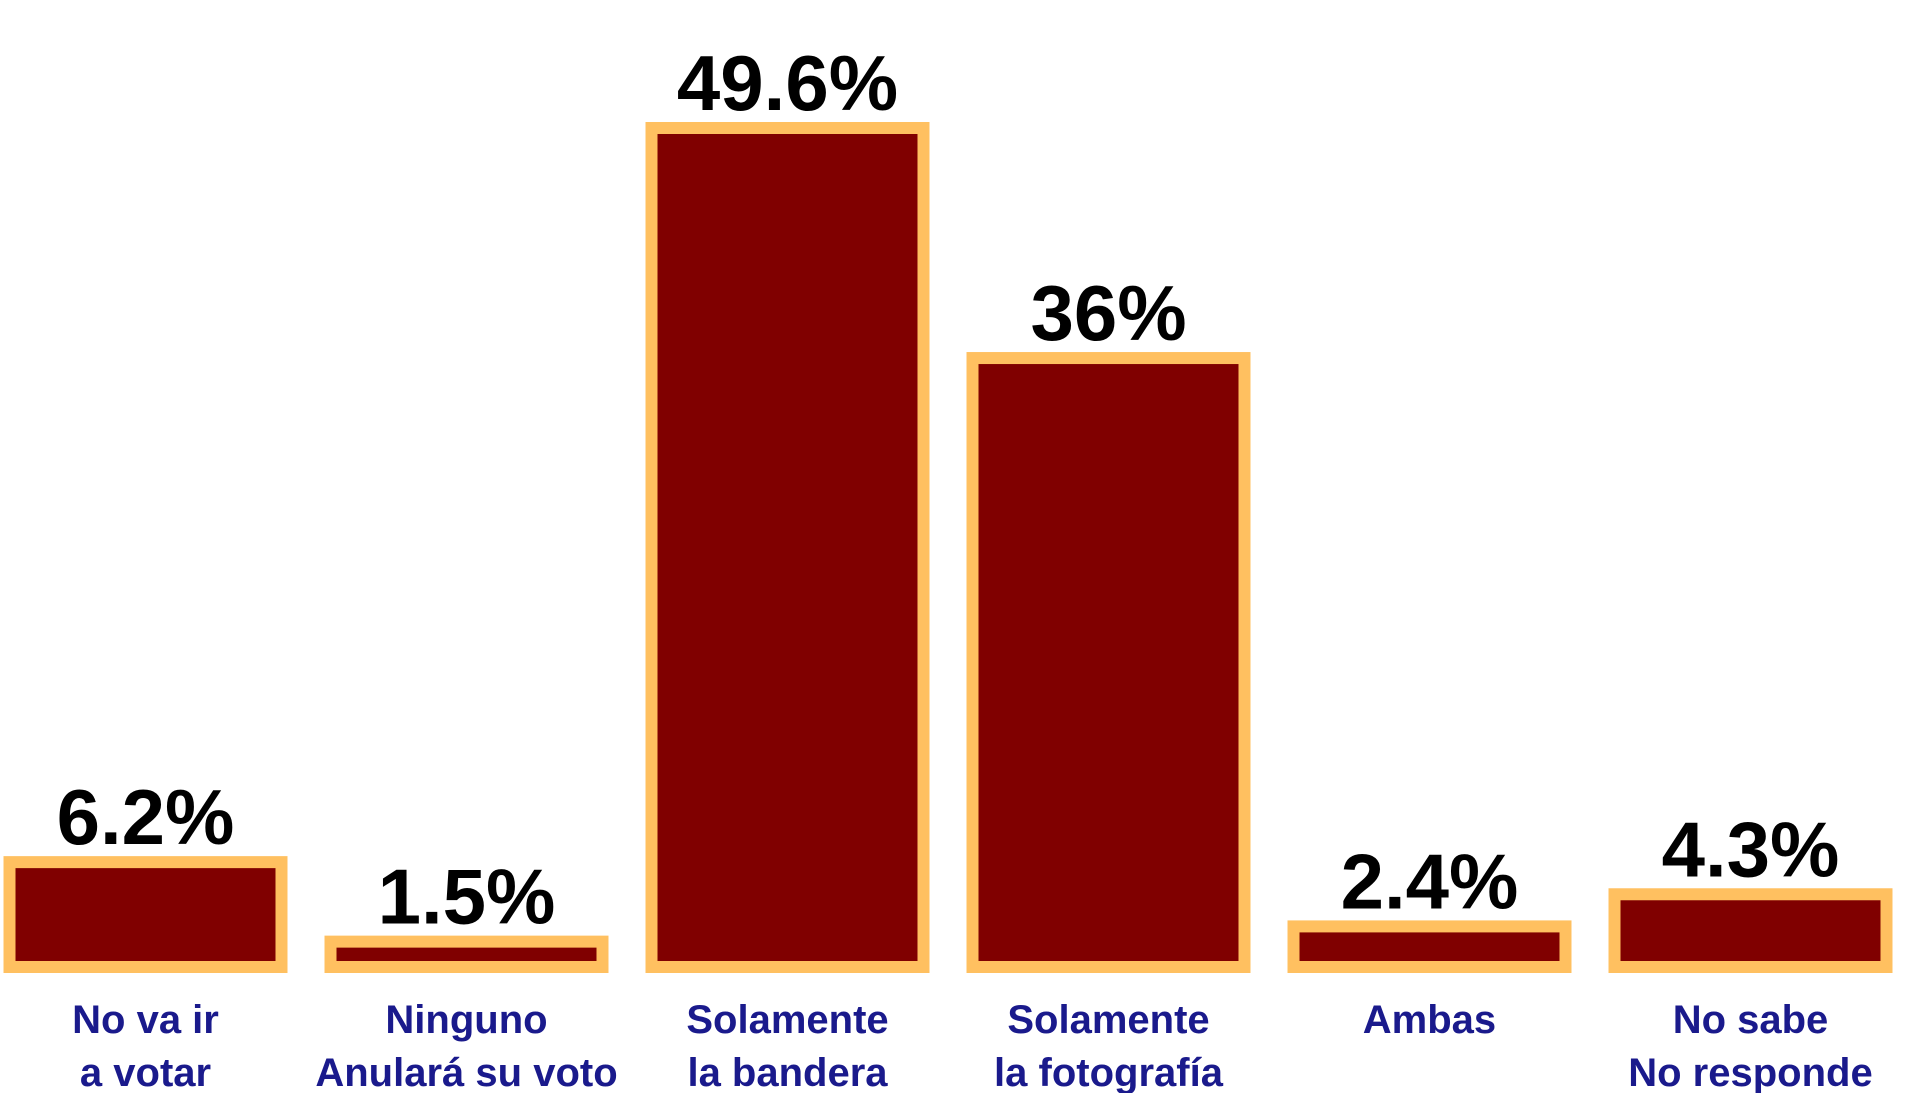  Describe the element at coordinates (1429, 1020) in the screenshot. I see `x-tick-label: Ambas` at that location.